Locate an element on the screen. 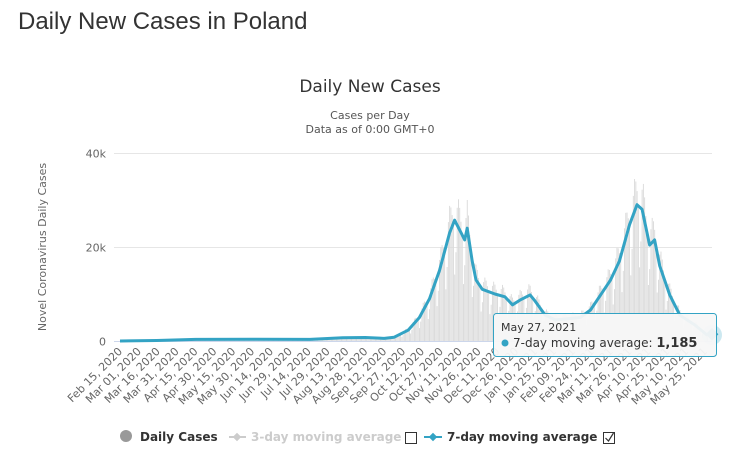  checkbox-7-day-average is located at coordinates (609, 438).